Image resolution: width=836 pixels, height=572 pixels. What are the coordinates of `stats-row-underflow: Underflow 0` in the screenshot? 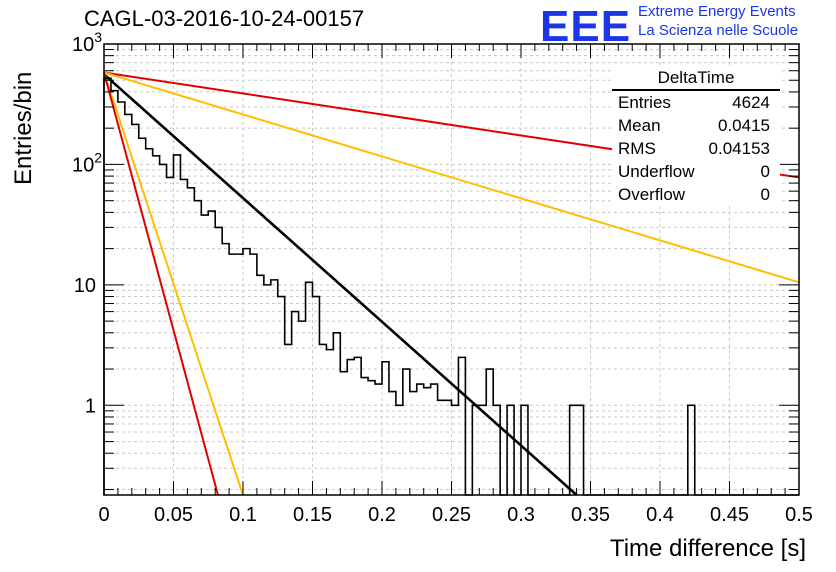 It's located at (696, 171).